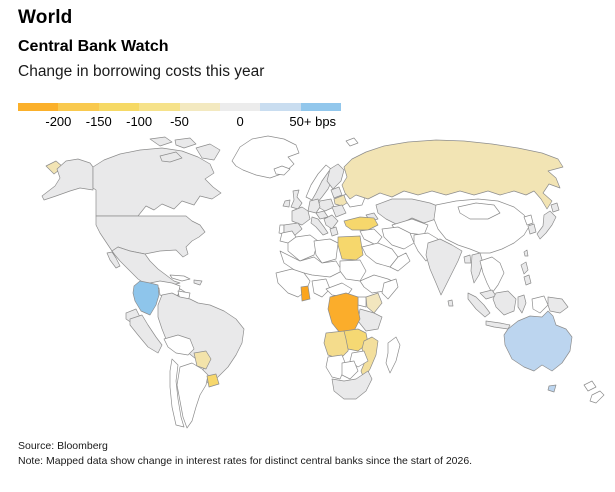 The height and width of the screenshot is (492, 615). I want to click on country-uruguay, so click(213, 380).